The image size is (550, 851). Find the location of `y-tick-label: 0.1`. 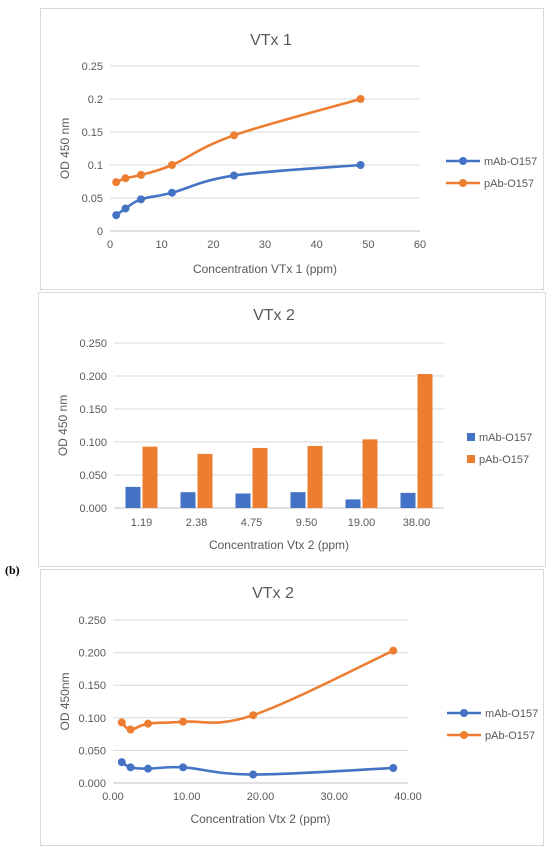

y-tick-label: 0.1 is located at coordinates (95, 166).